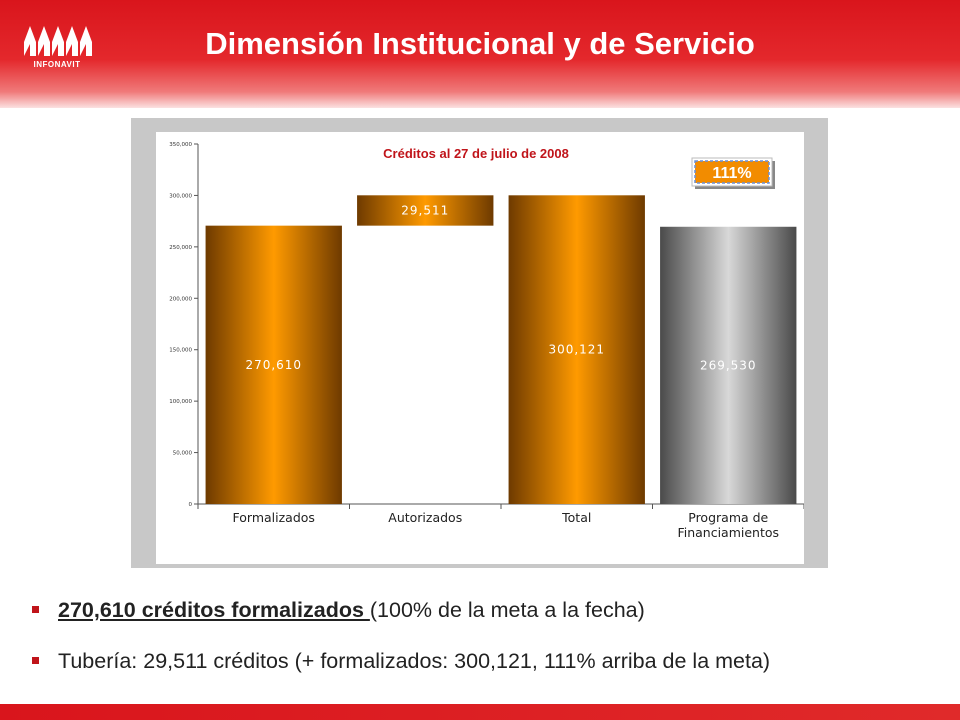 This screenshot has width=960, height=720. I want to click on bullet-strong-text: 270,610 créditos formalizados, so click(214, 610).